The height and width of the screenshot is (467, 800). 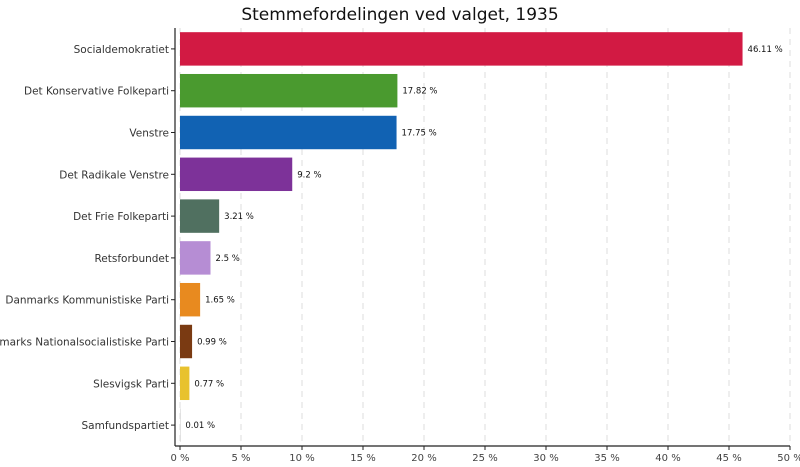 I want to click on value-label: 1.65 %, so click(x=220, y=301).